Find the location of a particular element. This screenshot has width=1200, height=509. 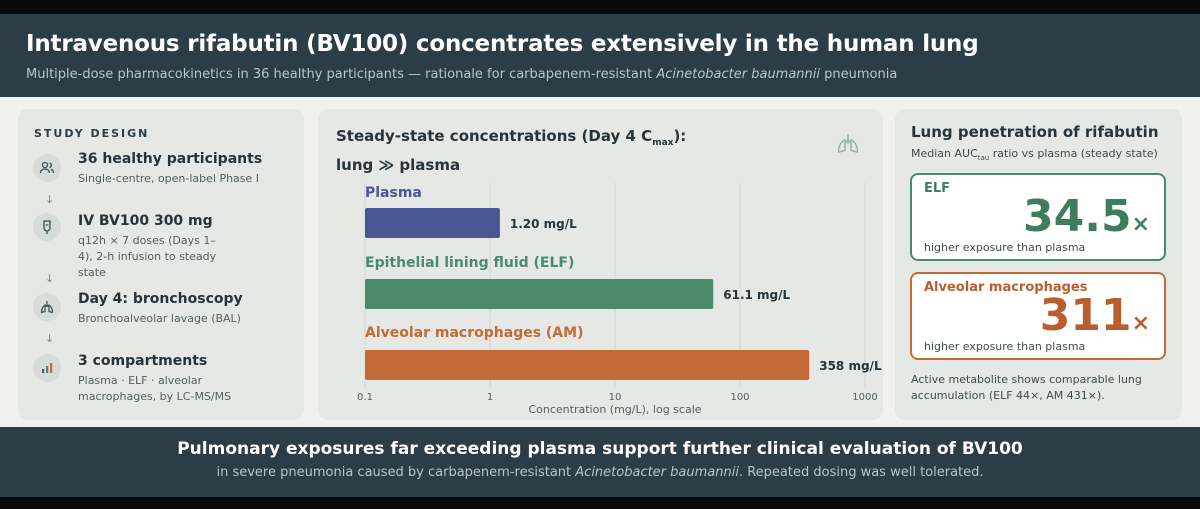

step-4-title: 3 compartments is located at coordinates (143, 361).